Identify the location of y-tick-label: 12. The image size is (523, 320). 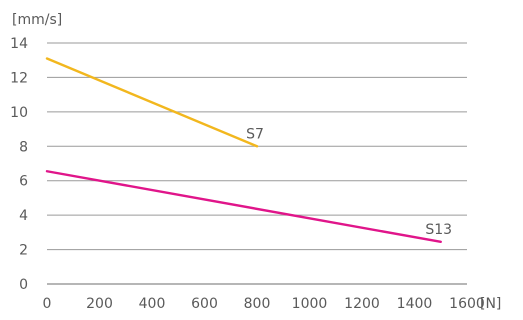
(19, 78).